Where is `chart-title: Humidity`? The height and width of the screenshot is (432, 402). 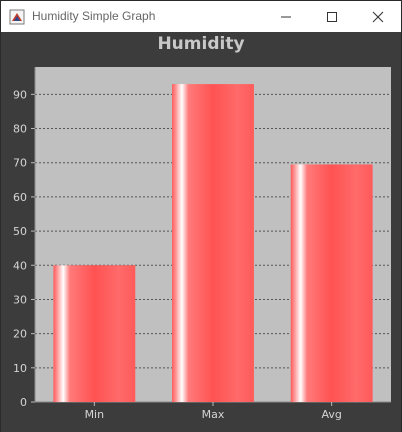 chart-title: Humidity is located at coordinates (201, 44).